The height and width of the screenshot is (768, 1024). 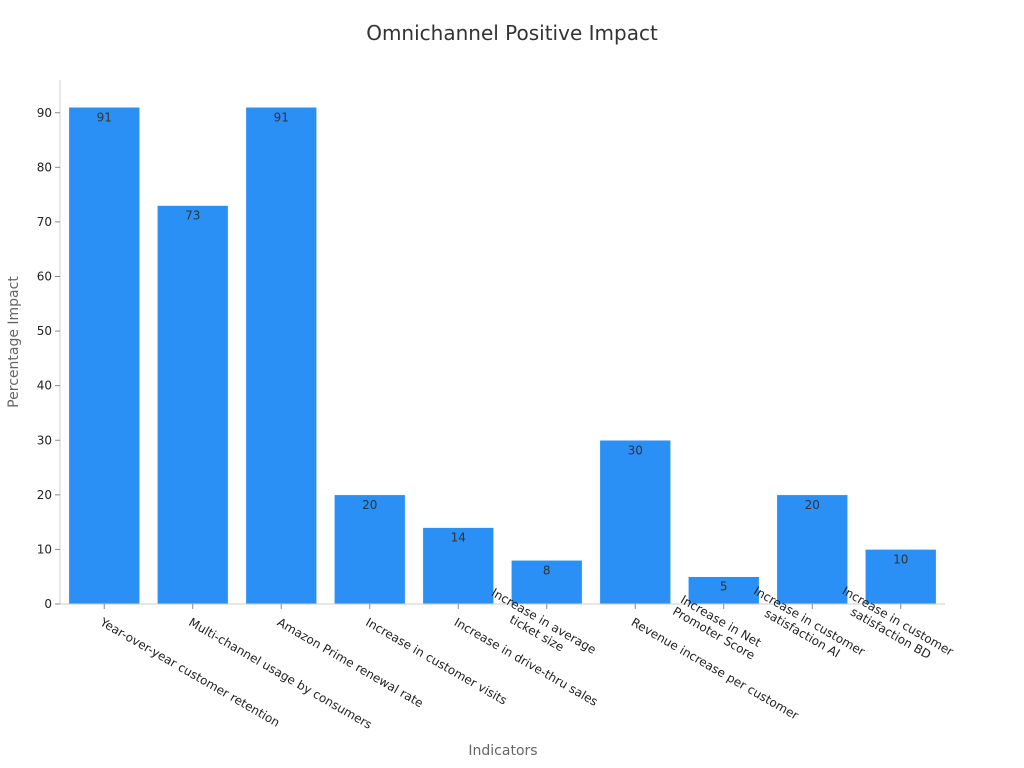 I want to click on y-tick-label: 80, so click(x=44, y=167).